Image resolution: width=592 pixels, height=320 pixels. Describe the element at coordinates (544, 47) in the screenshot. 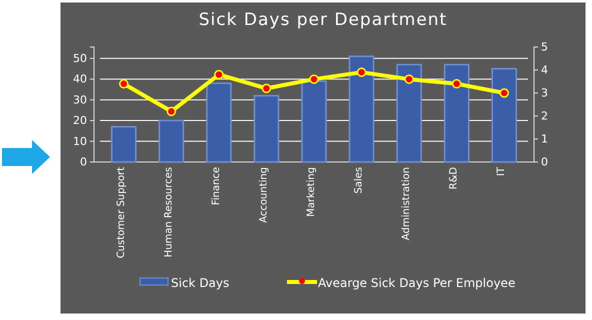

I see `y2-tick-label: 5` at that location.